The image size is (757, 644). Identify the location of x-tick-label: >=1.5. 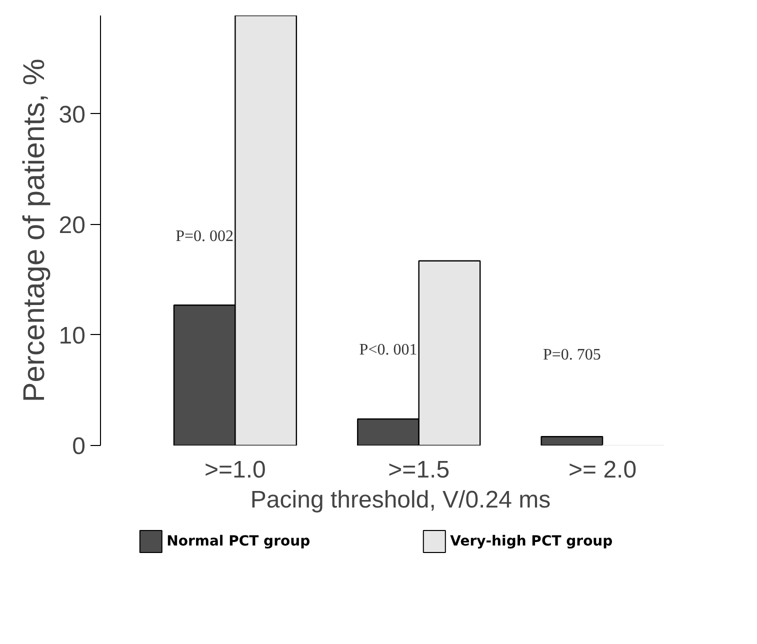
(419, 470).